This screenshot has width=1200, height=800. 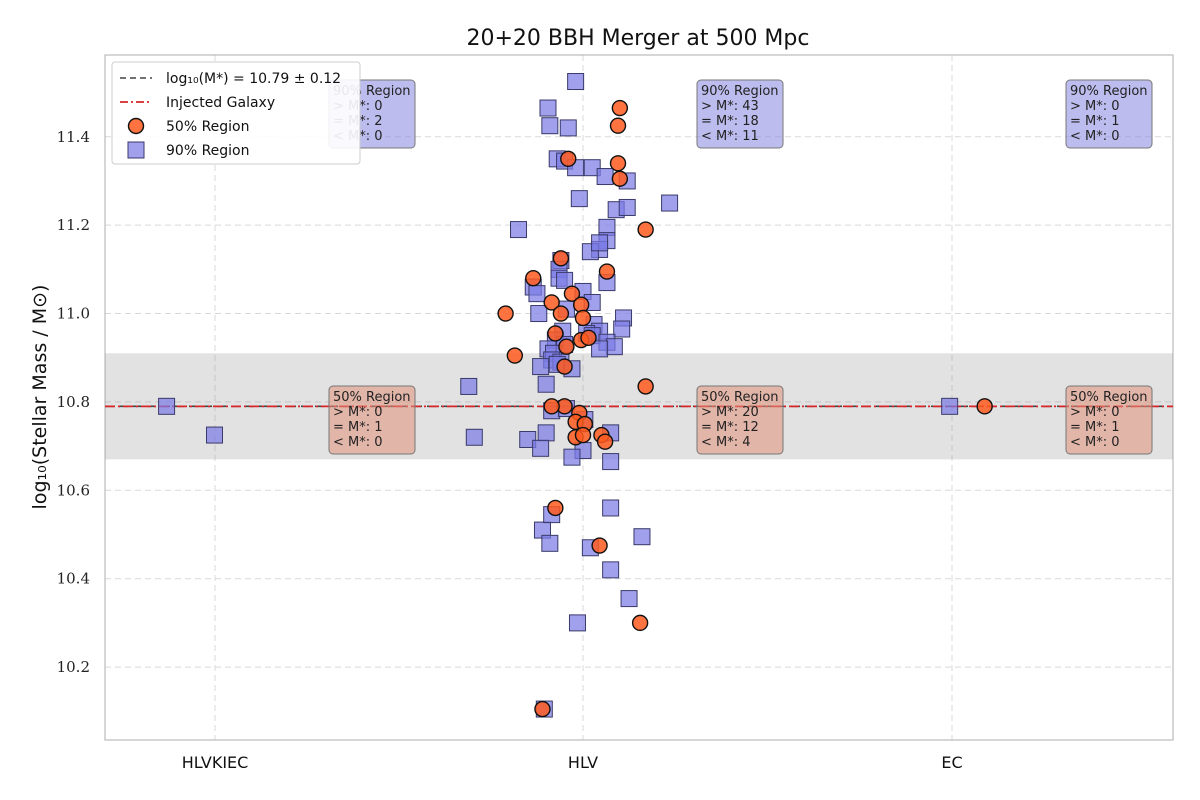 What do you see at coordinates (73, 137) in the screenshot?
I see `y-tick-label: 11.4` at bounding box center [73, 137].